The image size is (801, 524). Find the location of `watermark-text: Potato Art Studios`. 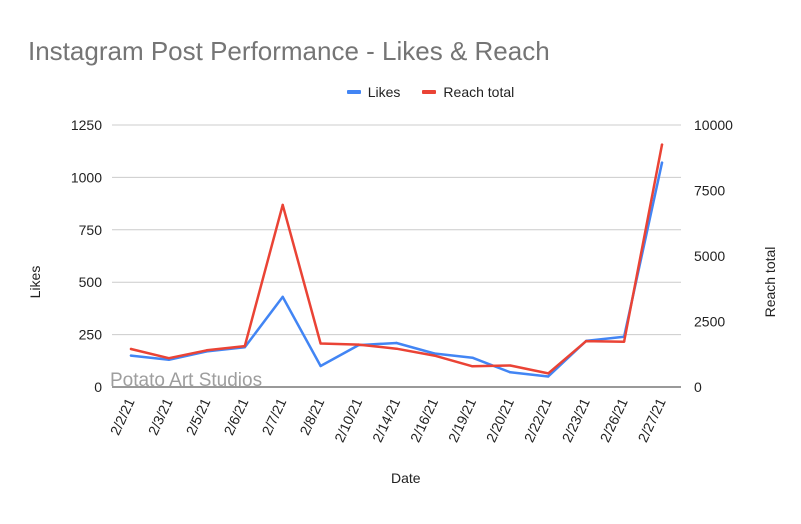

watermark-text: Potato Art Studios is located at coordinates (186, 380).